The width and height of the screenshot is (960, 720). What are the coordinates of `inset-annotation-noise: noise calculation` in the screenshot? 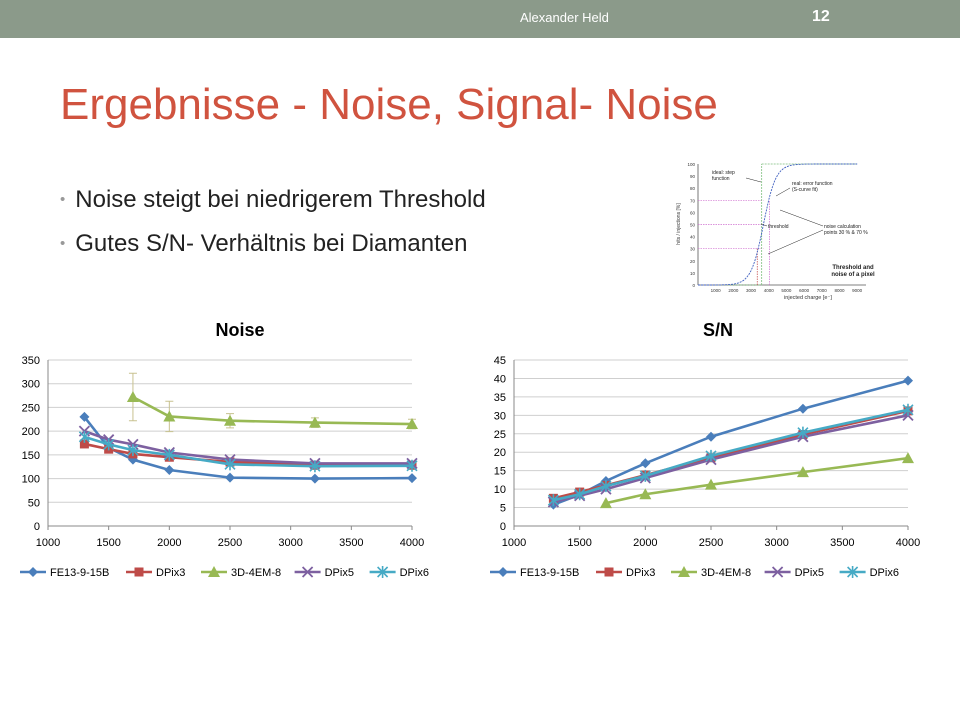 It's located at (842, 227).